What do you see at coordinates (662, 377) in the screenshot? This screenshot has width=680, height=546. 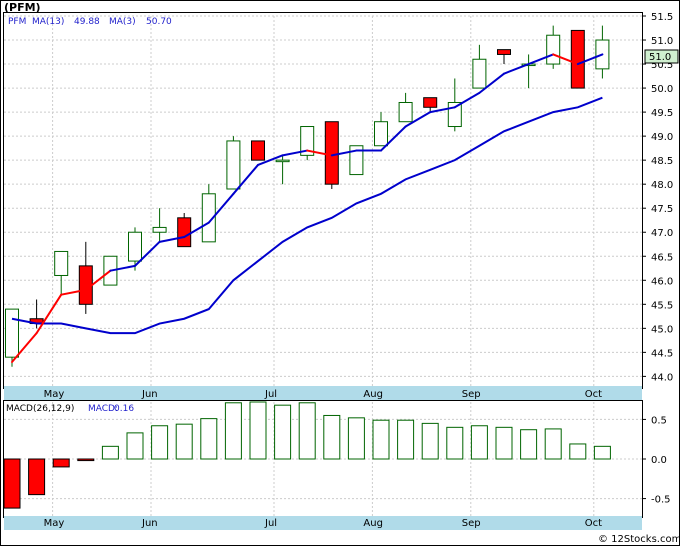 I see `price-tick-label: 44.0` at bounding box center [662, 377].